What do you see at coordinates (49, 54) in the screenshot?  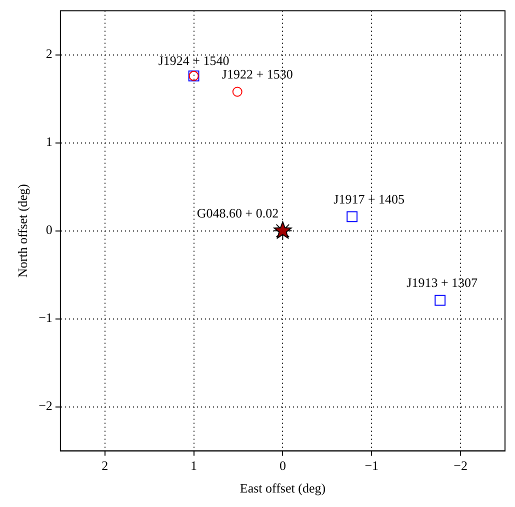 I see `y-tick-label: 2` at bounding box center [49, 54].